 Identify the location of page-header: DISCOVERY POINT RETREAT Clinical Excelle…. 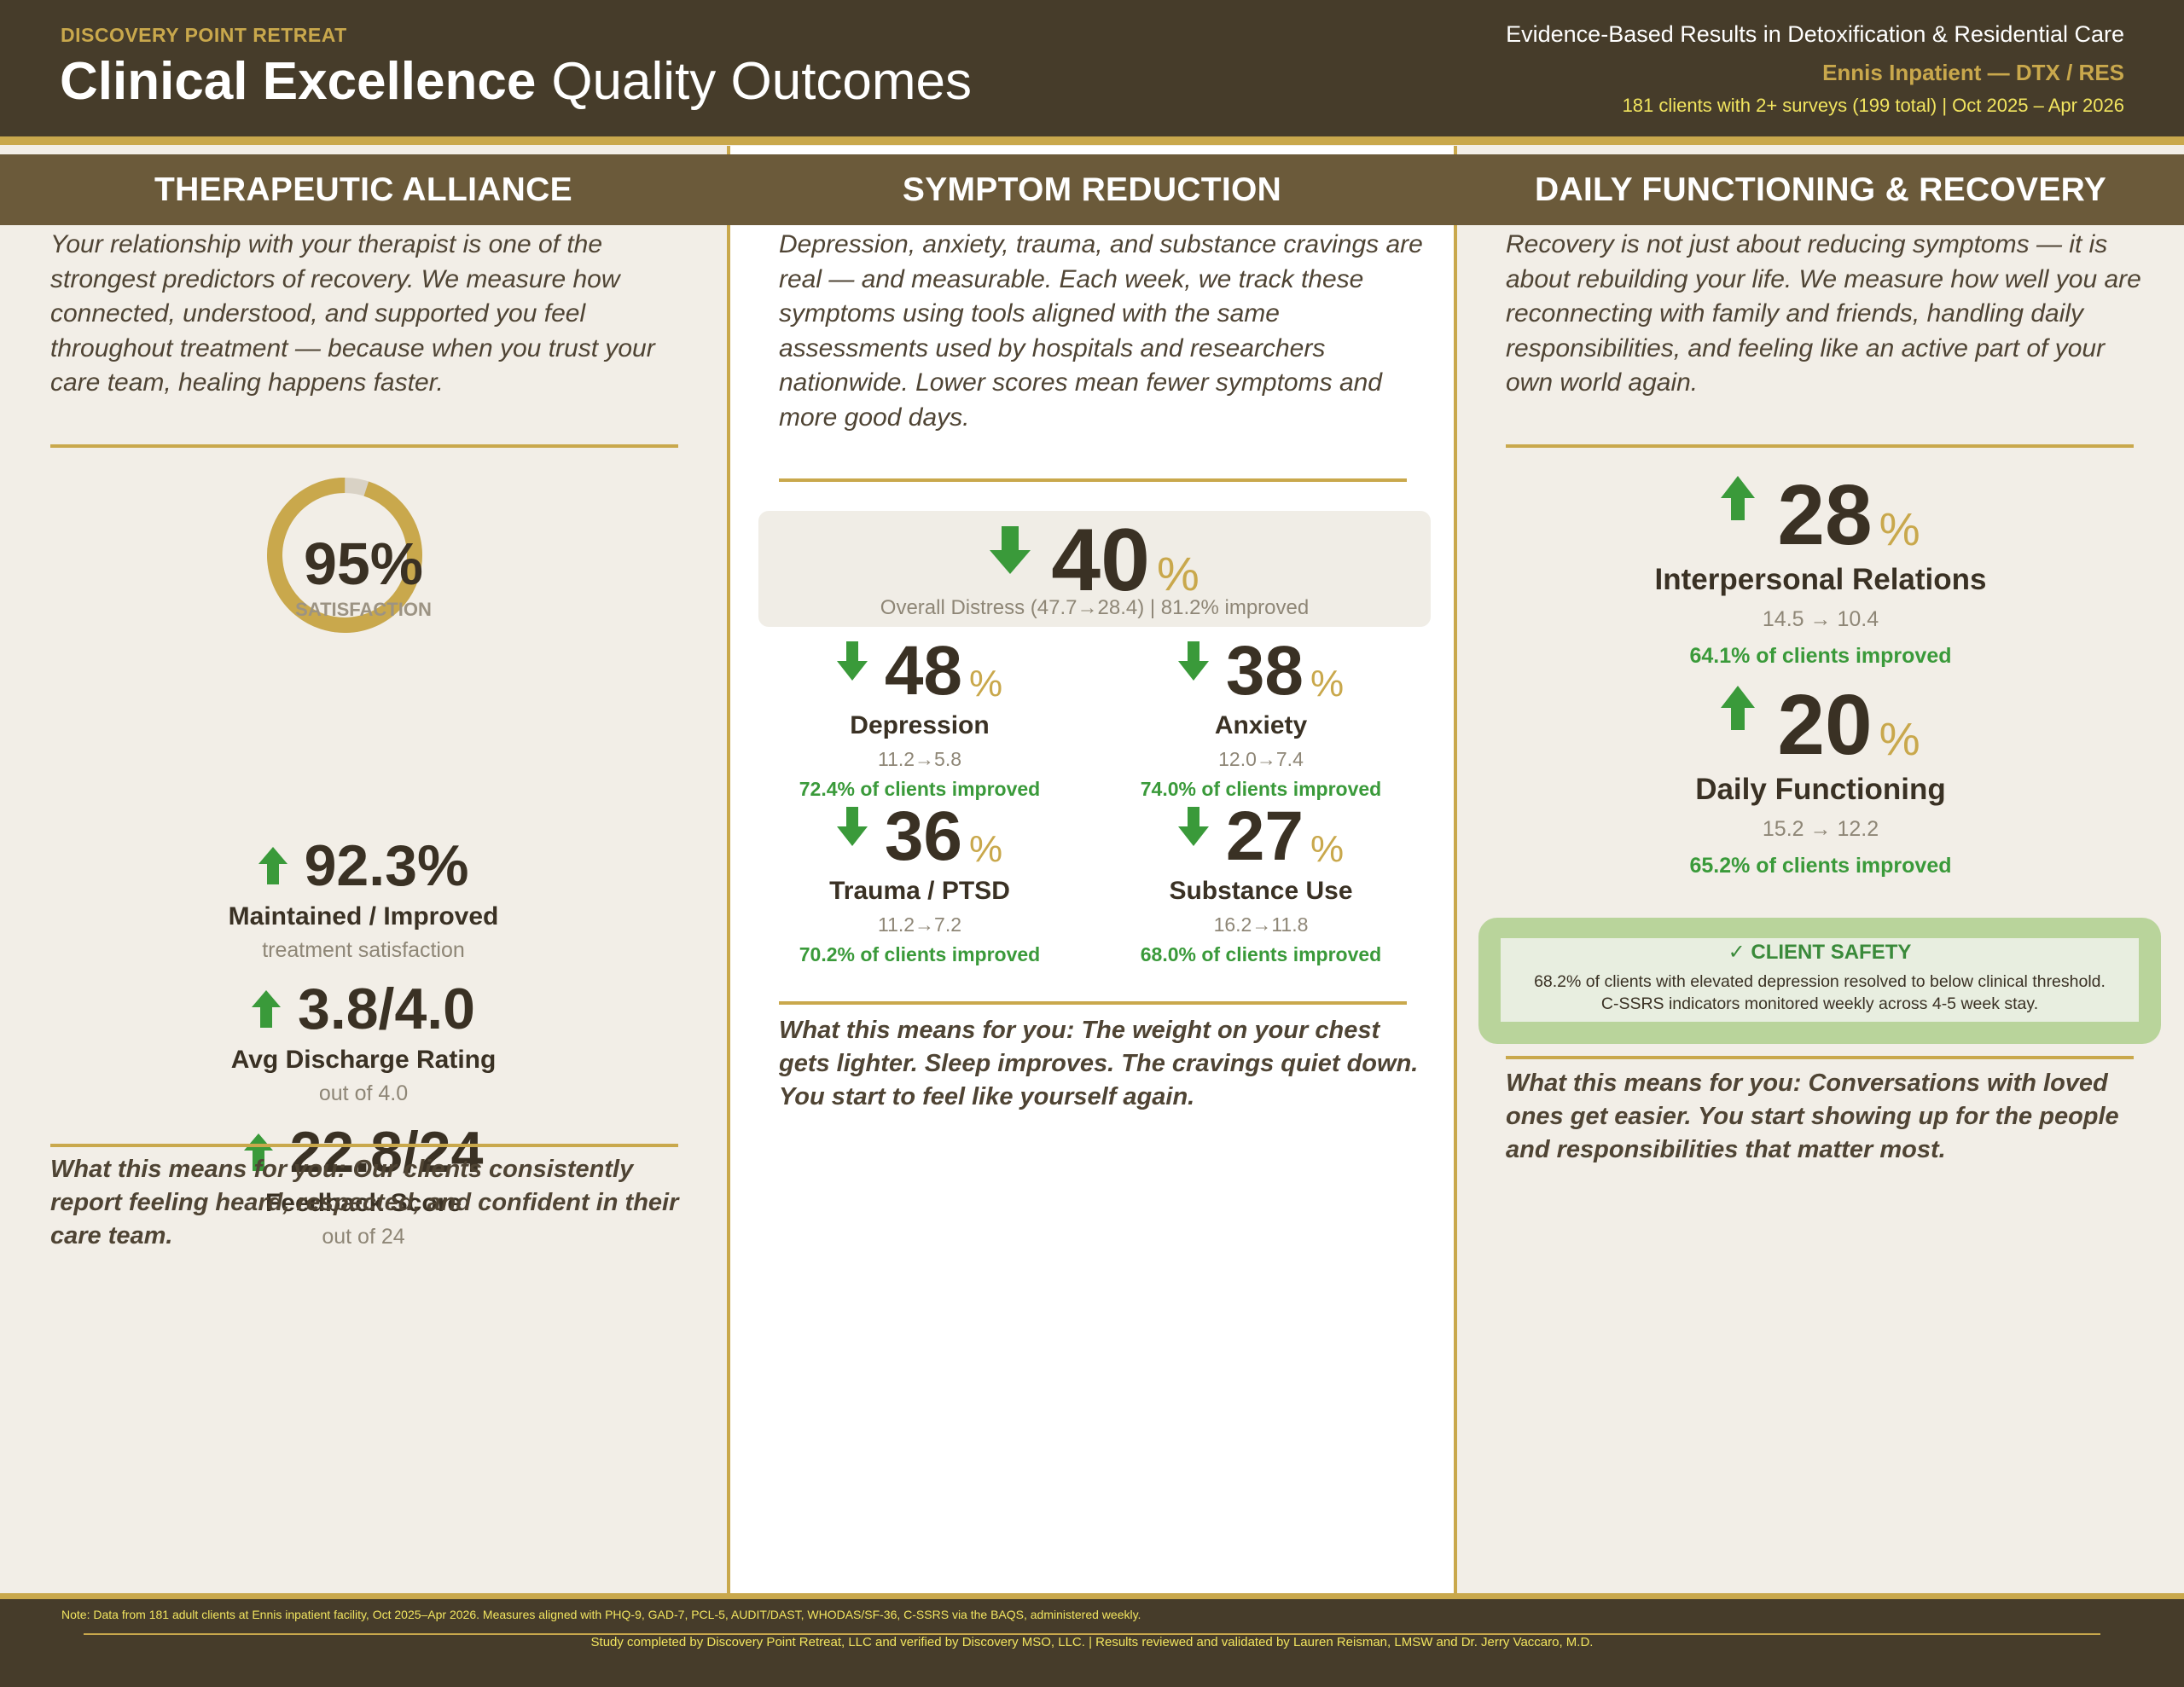
(1092, 68).